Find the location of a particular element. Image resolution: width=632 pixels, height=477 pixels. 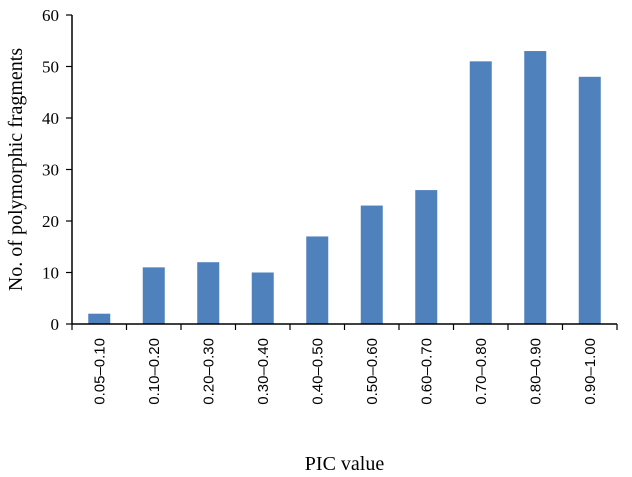

bar-0.80–0.90 is located at coordinates (535, 188).